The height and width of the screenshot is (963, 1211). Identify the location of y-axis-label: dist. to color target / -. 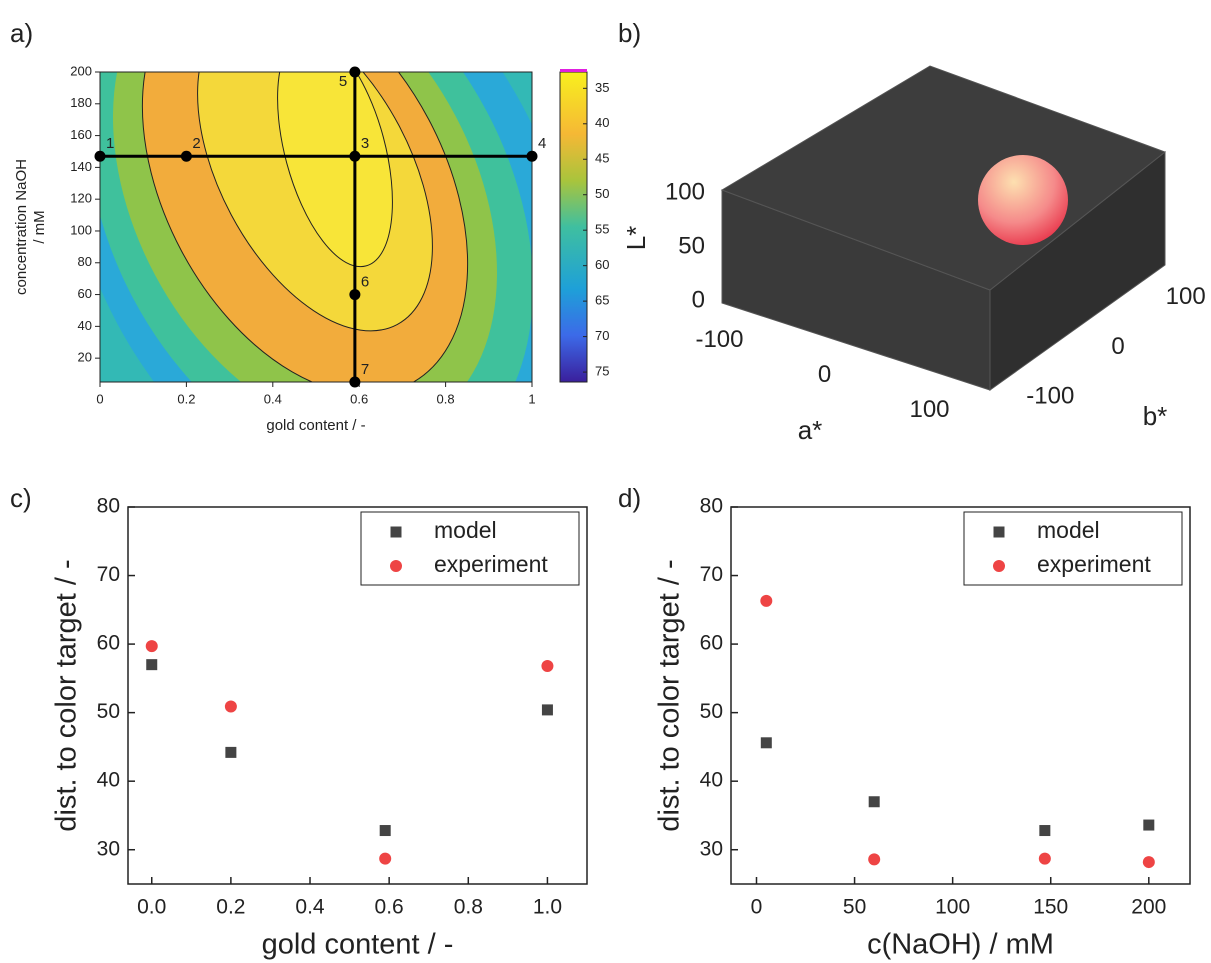
(67, 695).